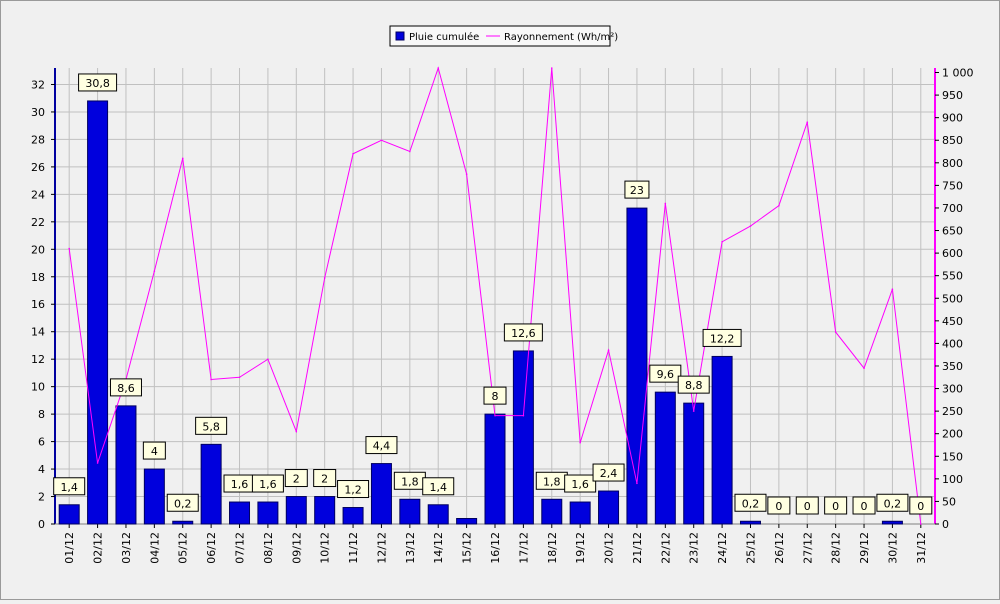 This screenshot has width=1000, height=604. I want to click on y-right-tick-label: 400, so click(952, 343).